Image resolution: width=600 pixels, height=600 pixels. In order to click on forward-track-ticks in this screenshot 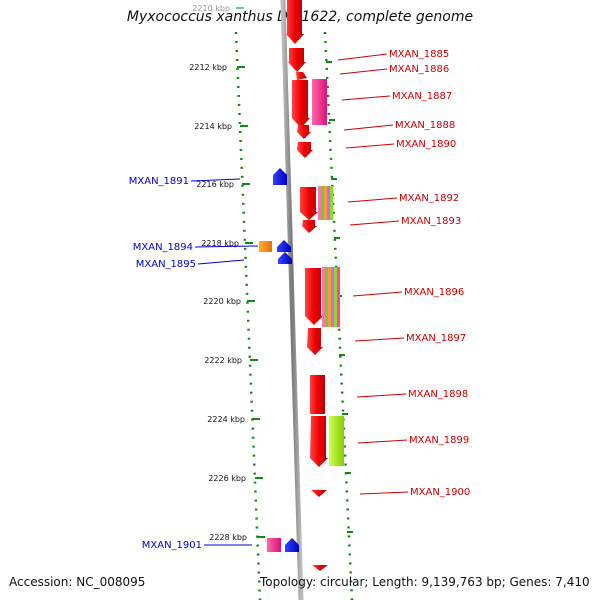, I will do `click(339, 297)`.